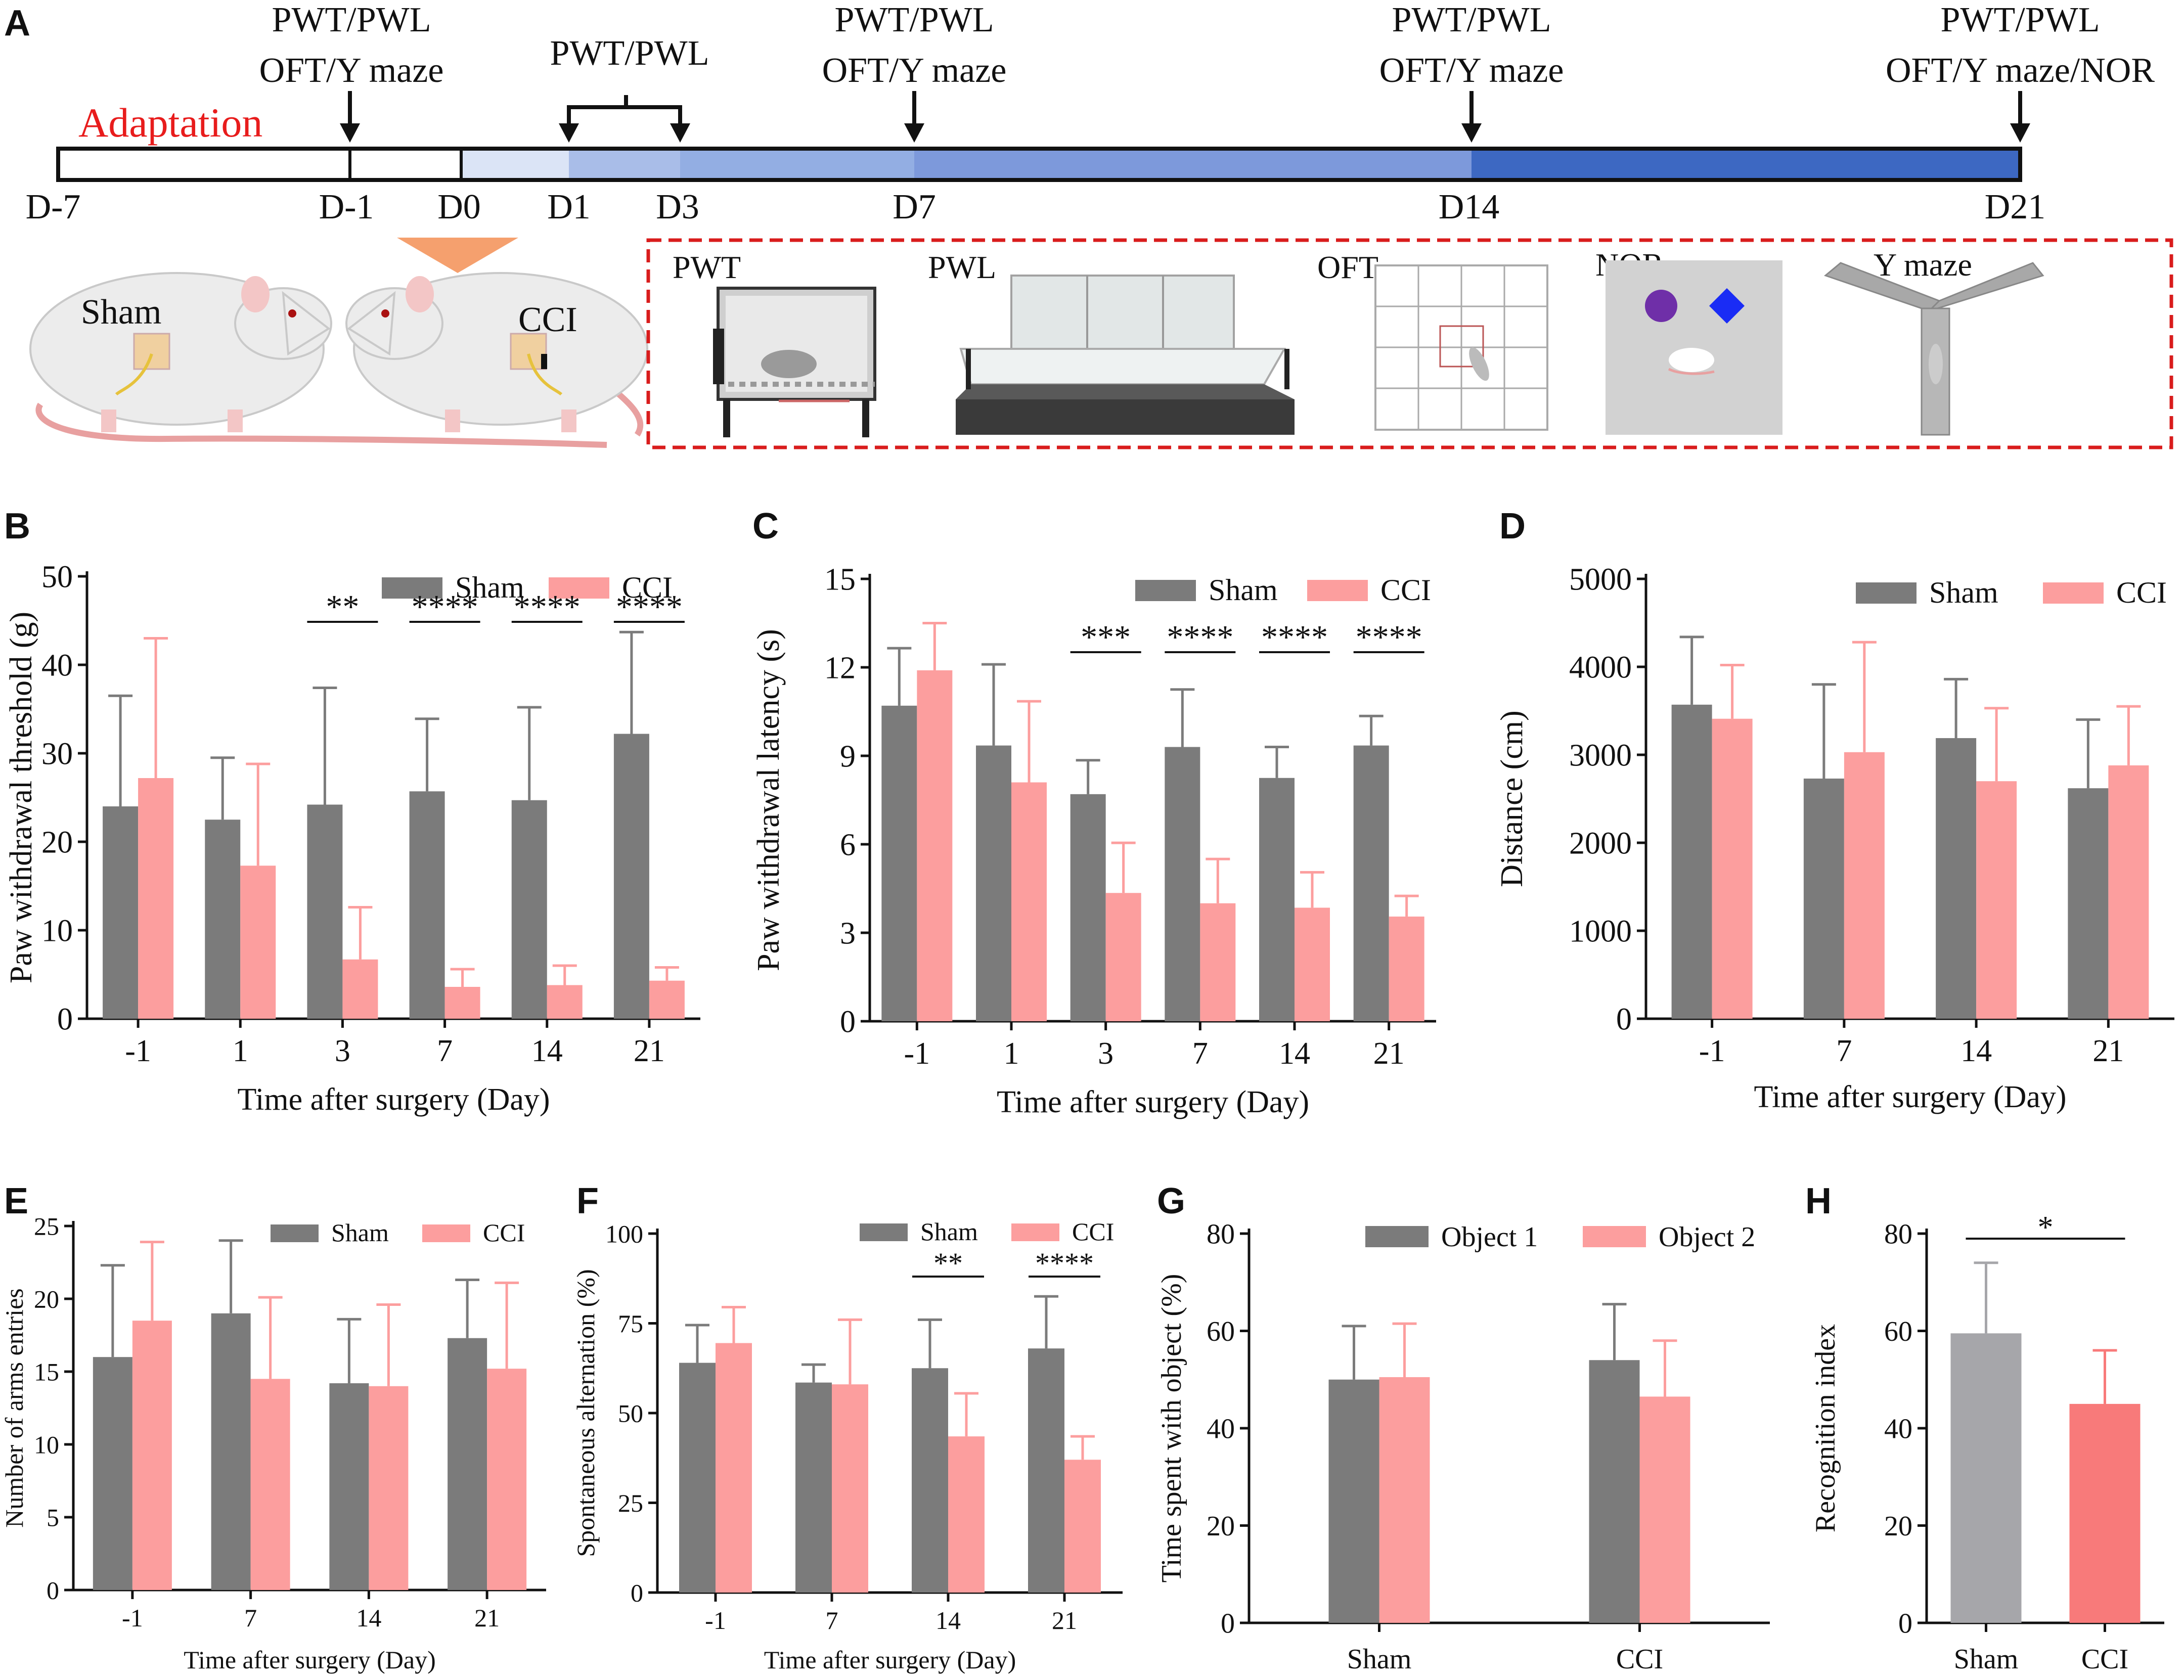  What do you see at coordinates (1986, 1478) in the screenshot?
I see `bar-recognition-index-Sham` at bounding box center [1986, 1478].